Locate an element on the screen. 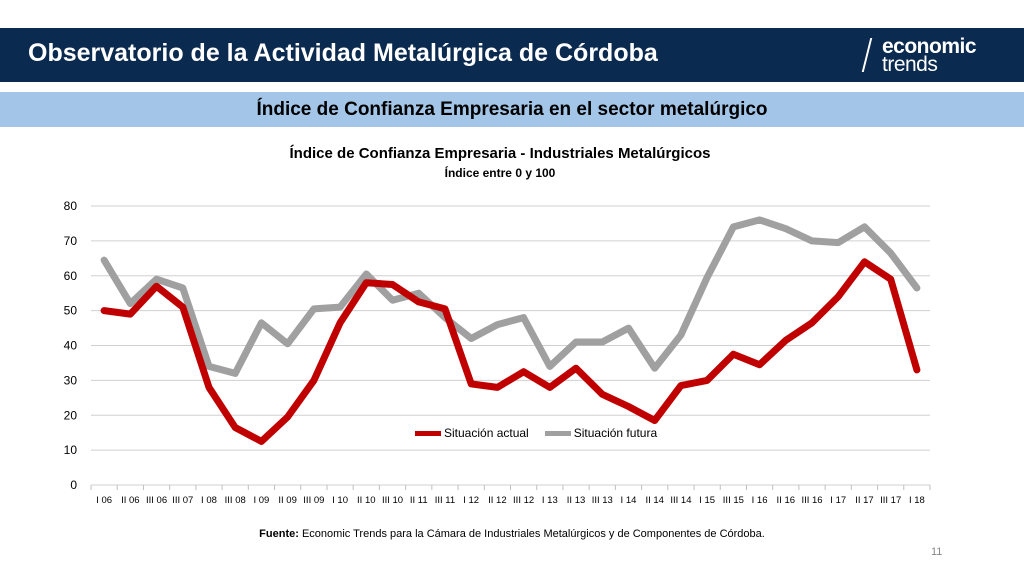 The image size is (1024, 576). x-tick-label: II 17 is located at coordinates (864, 500).